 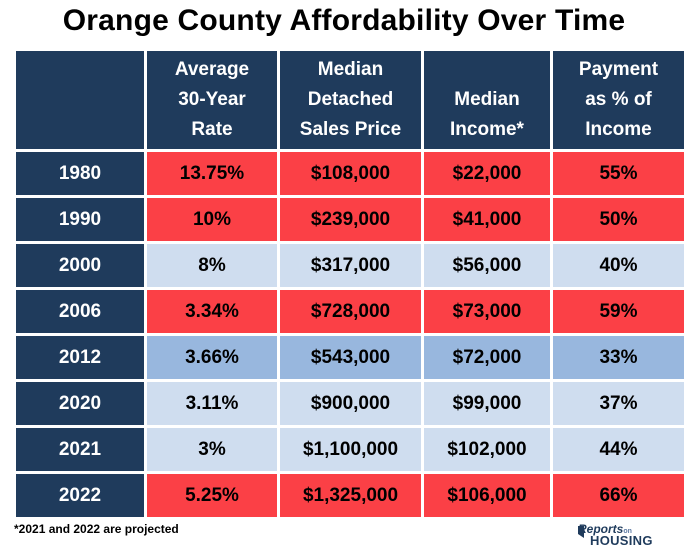 I want to click on price-cell: $239,000, so click(x=350, y=219).